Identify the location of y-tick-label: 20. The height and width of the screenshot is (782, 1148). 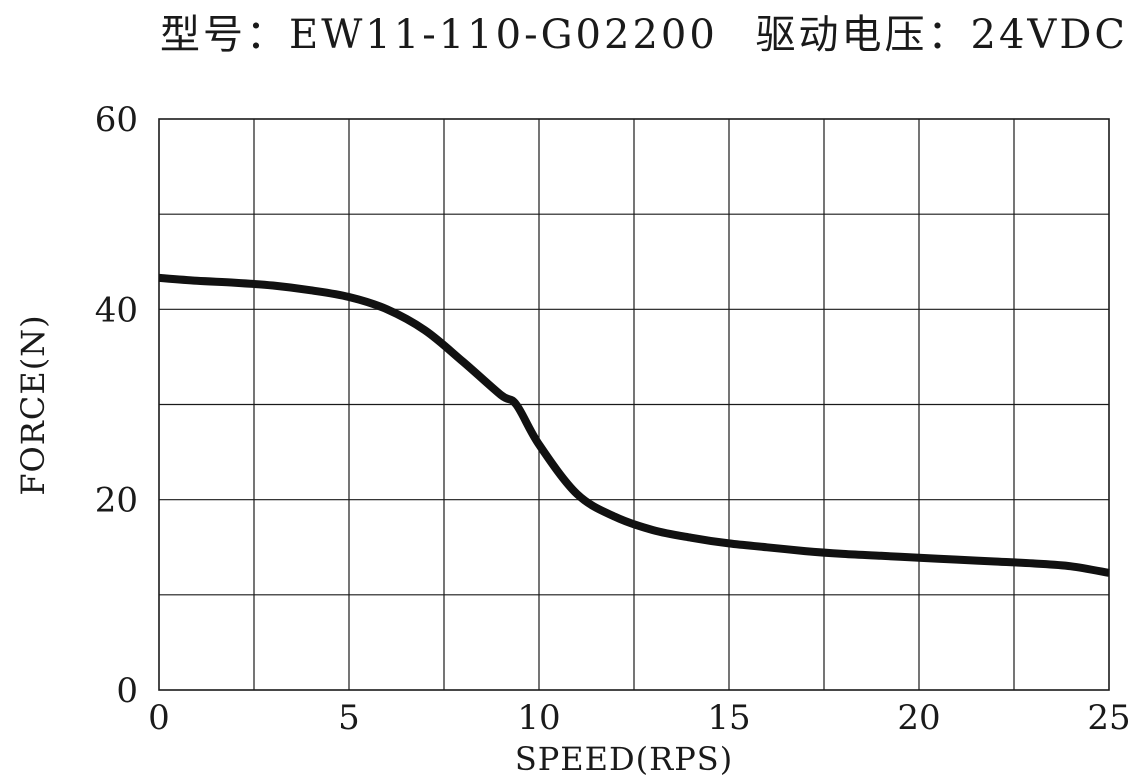
(116, 501).